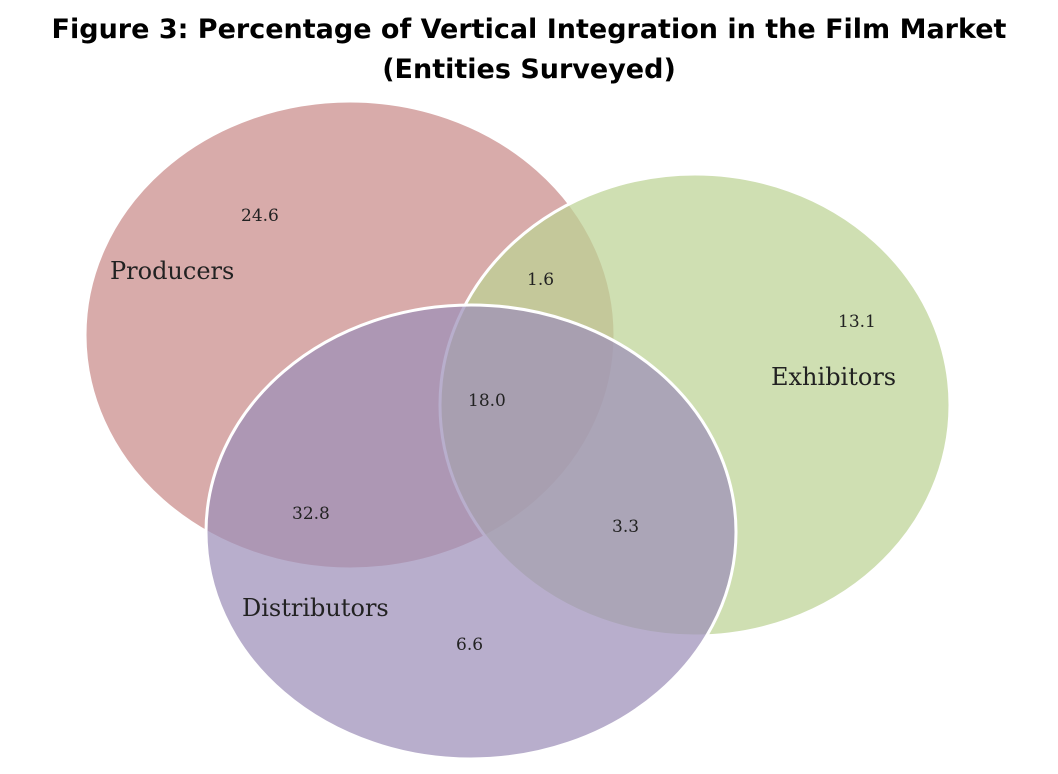 This screenshot has height=774, width=1058. I want to click on exhibitors-only-value: 13.1, so click(857, 322).